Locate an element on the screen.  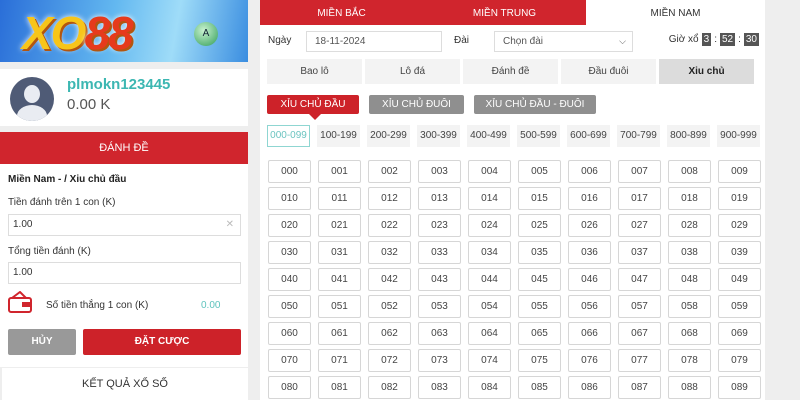
number-cell: 010 is located at coordinates (289, 198).